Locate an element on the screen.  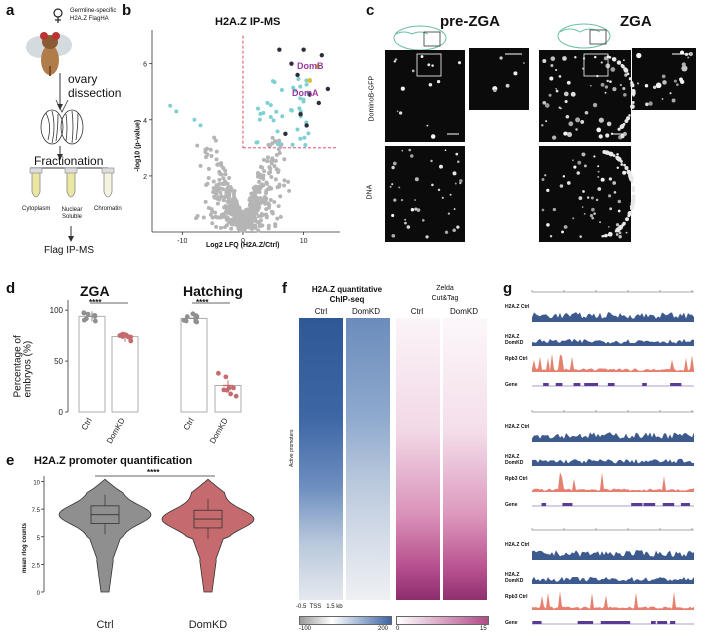
bar-dot is located at coordinates (226, 377).